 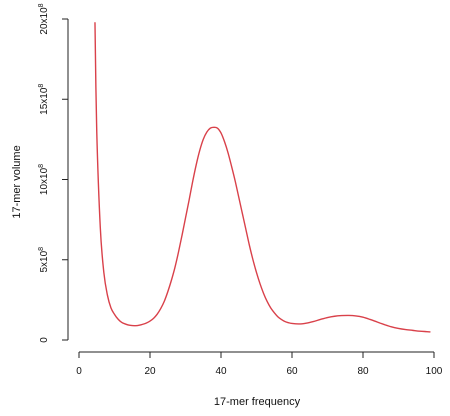 I want to click on y-tick-label: 10x108, so click(x=44, y=179).